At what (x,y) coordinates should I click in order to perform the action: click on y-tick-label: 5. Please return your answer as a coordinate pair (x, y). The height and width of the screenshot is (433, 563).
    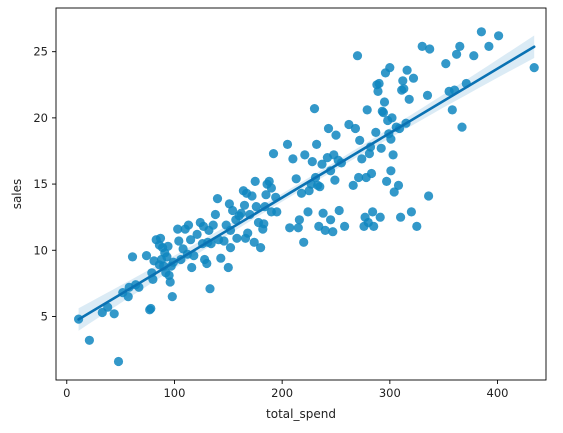
    Looking at the image, I should click on (44, 316).